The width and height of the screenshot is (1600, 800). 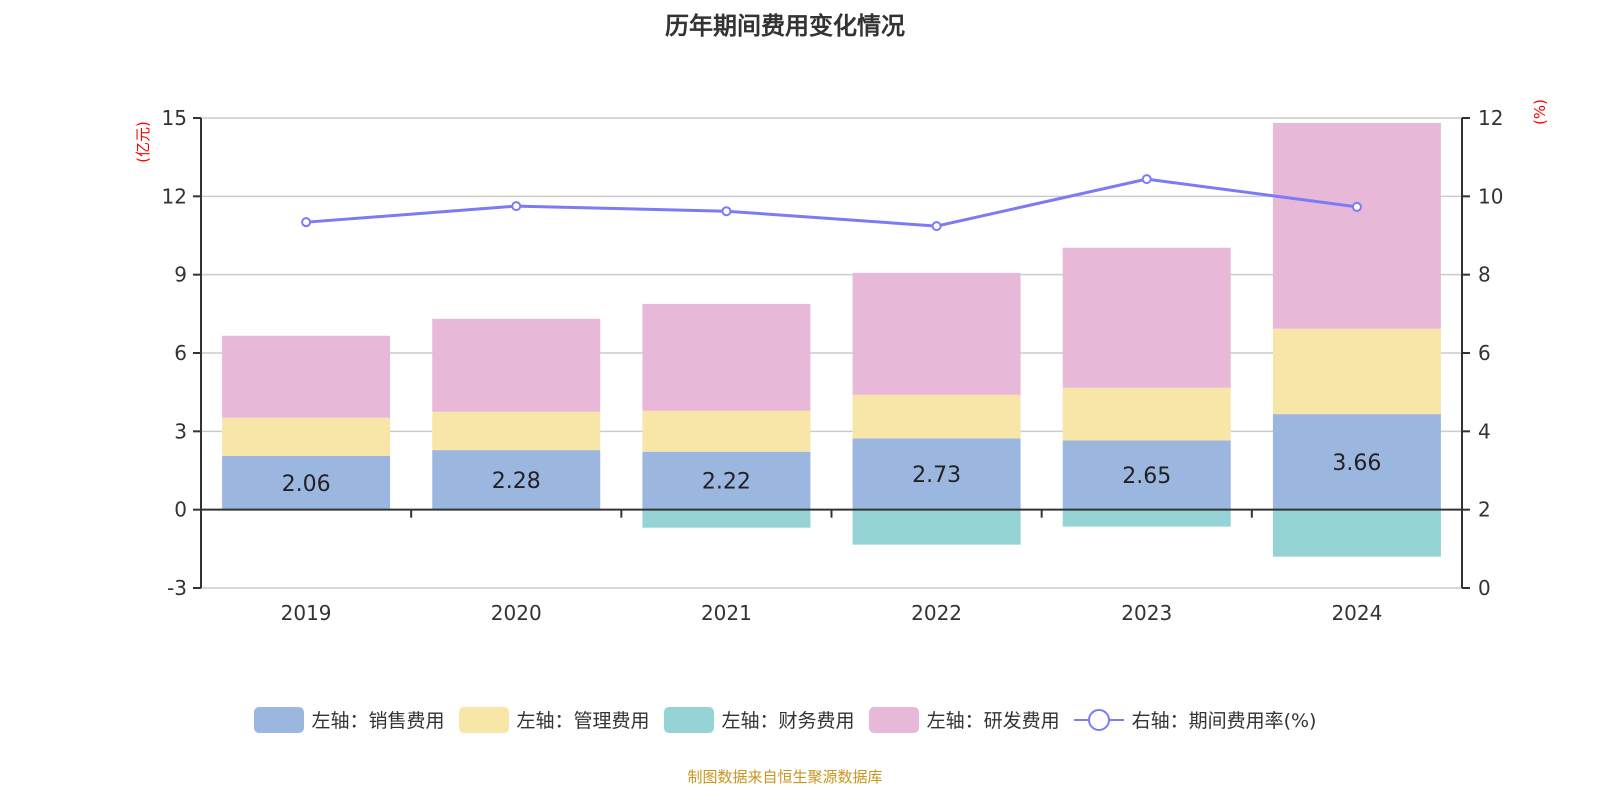 What do you see at coordinates (583, 721) in the screenshot?
I see `legend-label: 左轴：管理费用` at bounding box center [583, 721].